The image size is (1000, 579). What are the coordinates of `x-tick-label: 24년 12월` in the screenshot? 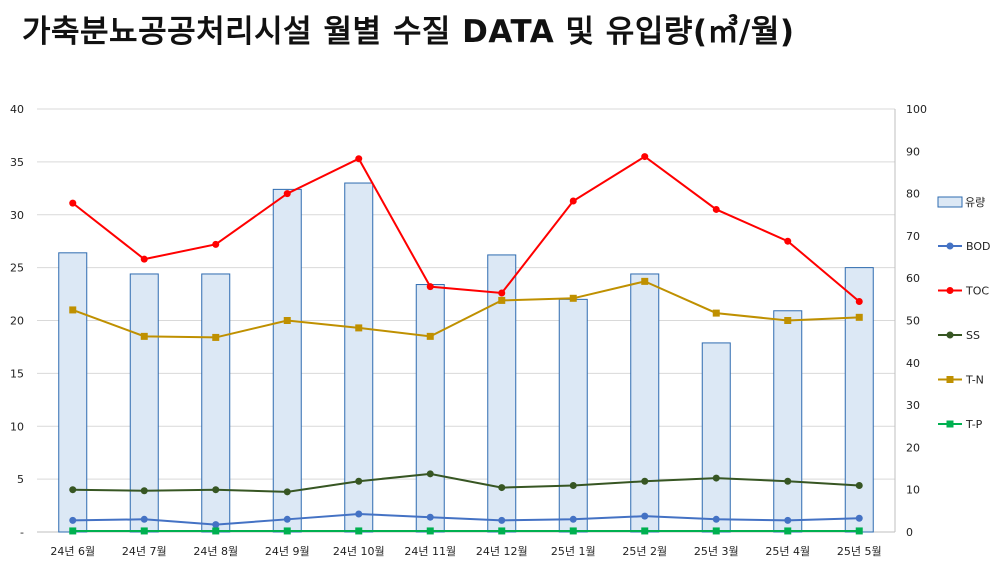 It's located at (502, 551).